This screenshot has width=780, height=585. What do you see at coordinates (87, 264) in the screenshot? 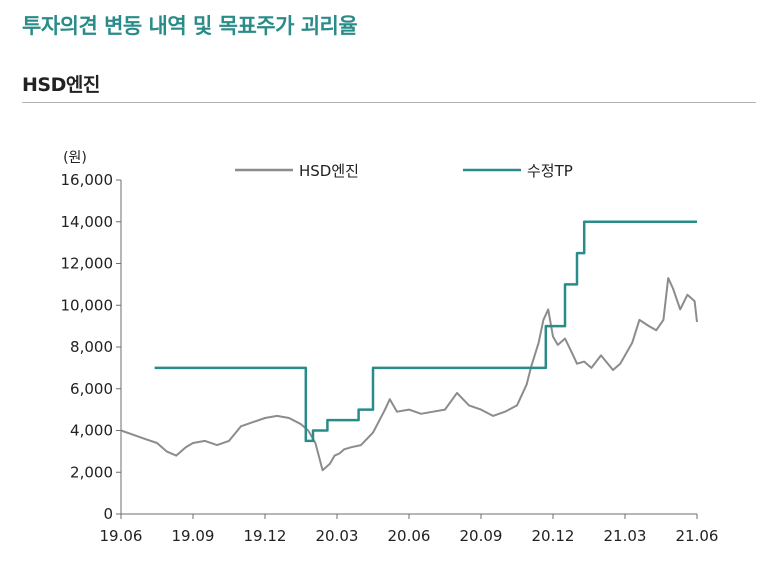
I see `y-tick-label: 12,000` at bounding box center [87, 264].